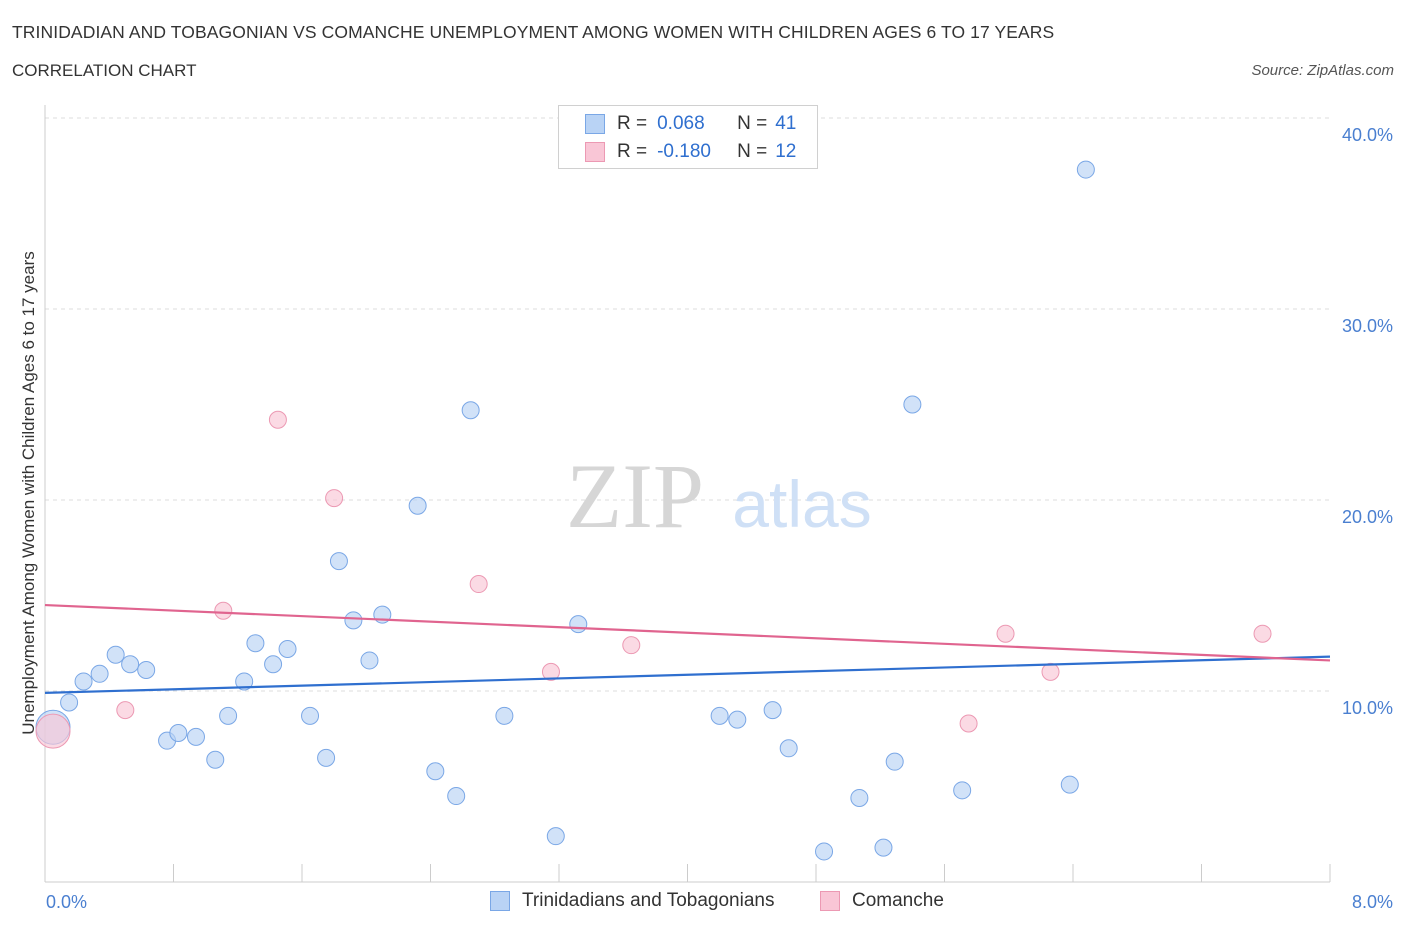 This screenshot has height=930, width=1406. What do you see at coordinates (898, 900) in the screenshot?
I see `legend-label: Comanche` at bounding box center [898, 900].